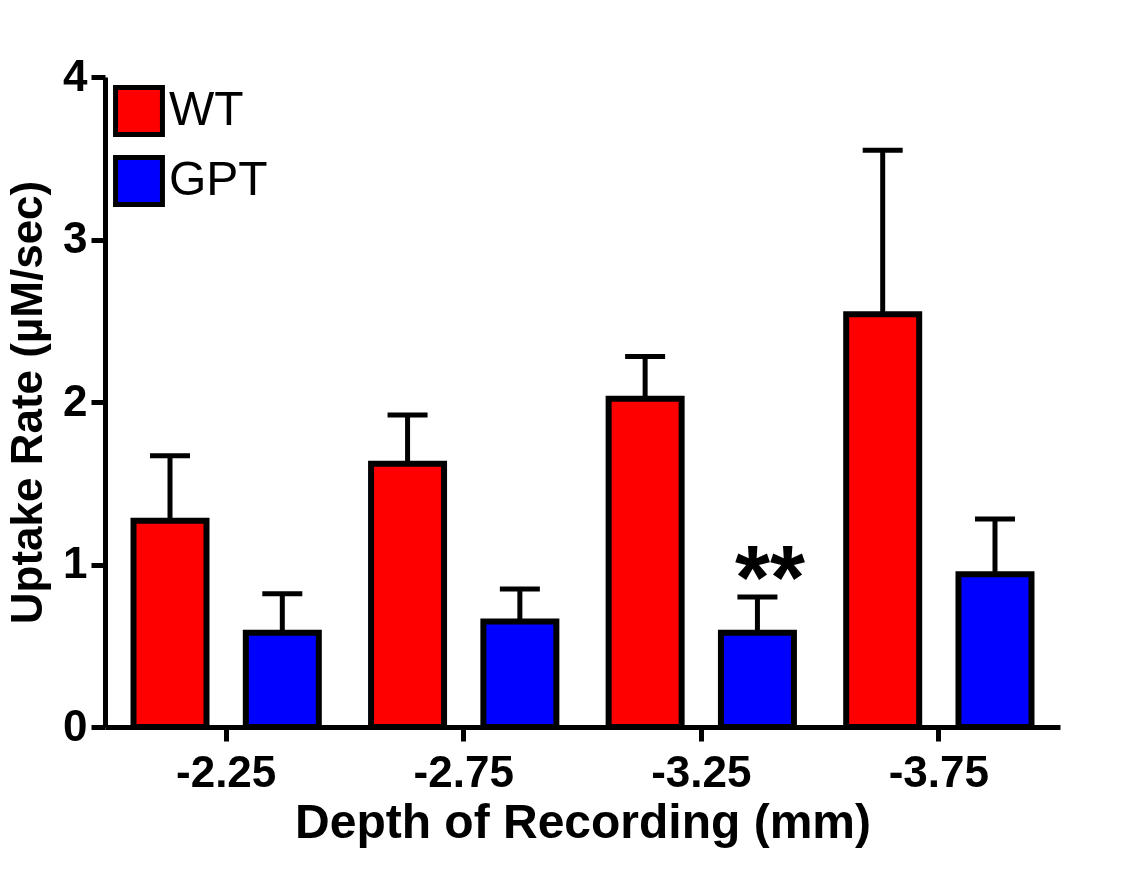 This screenshot has height=876, width=1138. I want to click on x-tick-label: -3.25, so click(701, 771).